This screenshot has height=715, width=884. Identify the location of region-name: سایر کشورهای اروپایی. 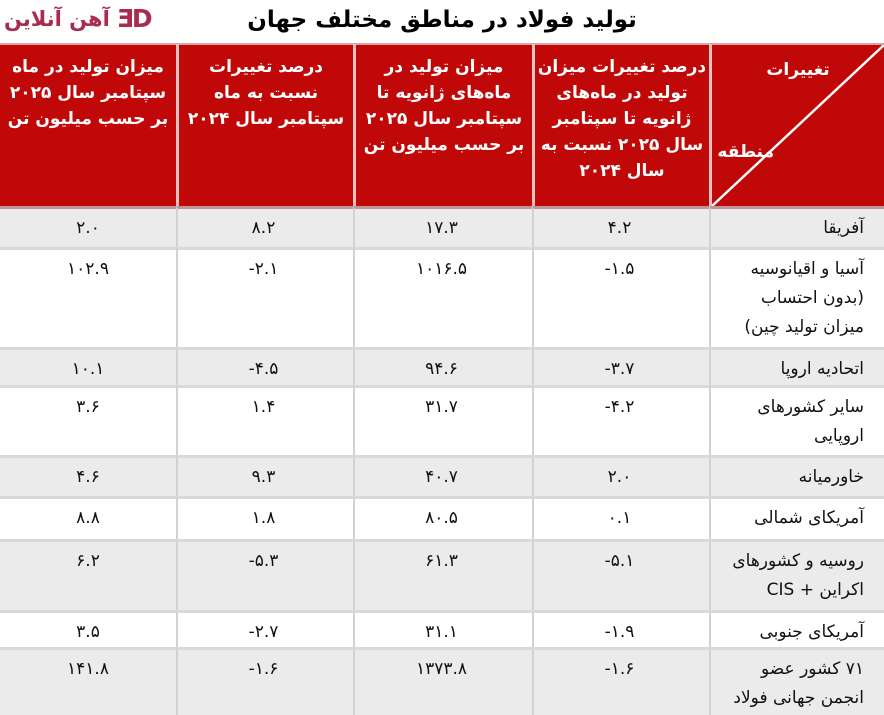
(796, 420).